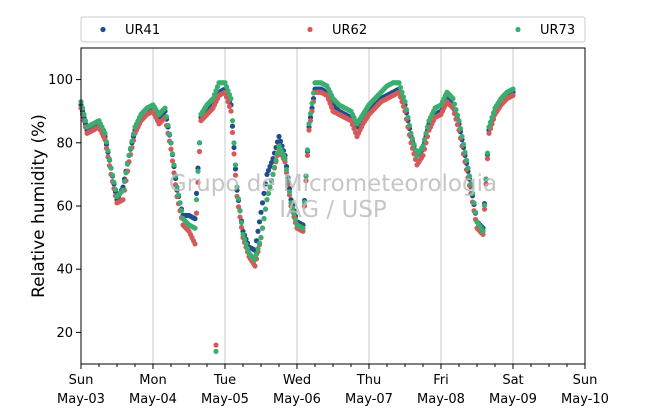 The height and width of the screenshot is (409, 650). What do you see at coordinates (60, 80) in the screenshot?
I see `y-tick-label: 100` at bounding box center [60, 80].